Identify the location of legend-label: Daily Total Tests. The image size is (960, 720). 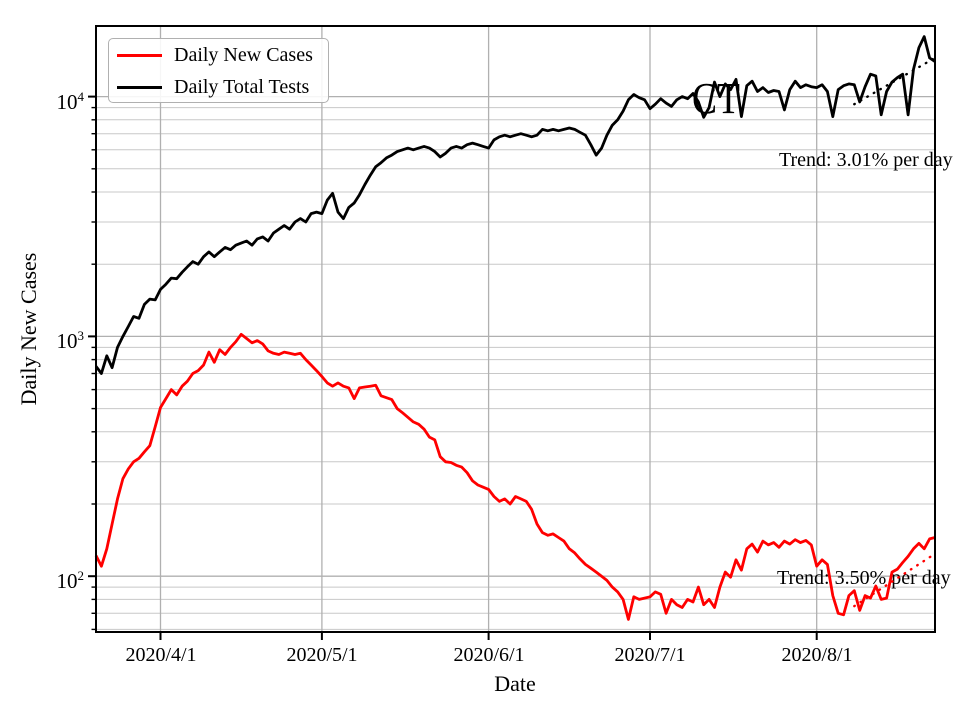
(242, 87).